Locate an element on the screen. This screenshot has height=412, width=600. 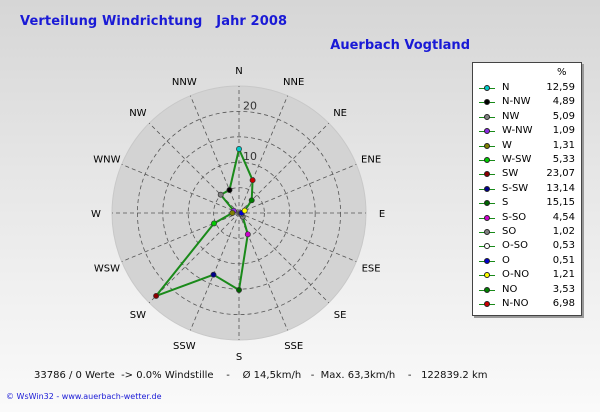
ring-tick-label-20: 20 is located at coordinates (250, 105).